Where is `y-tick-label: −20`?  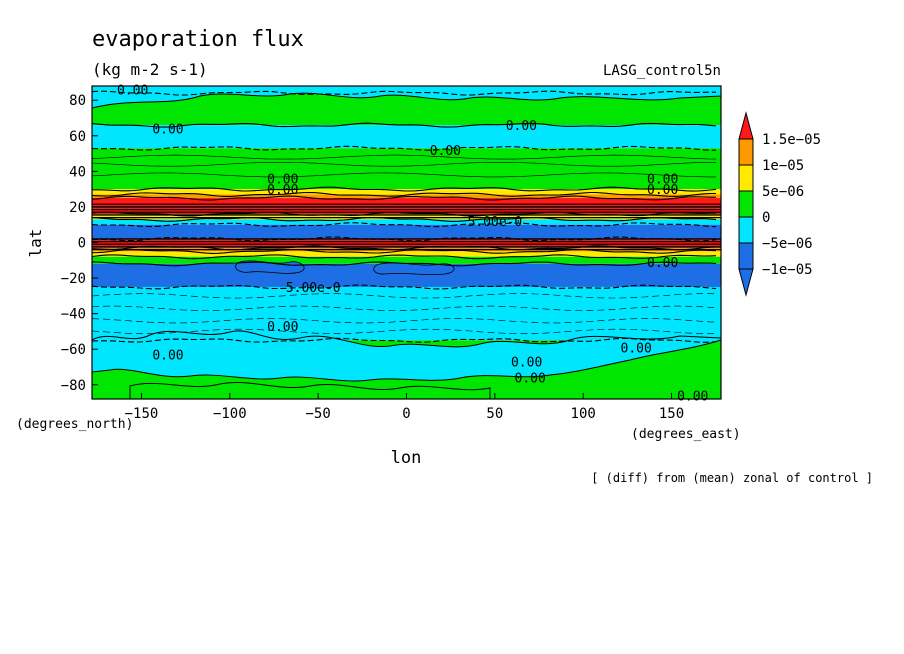 y-tick-label: −20 is located at coordinates (73, 279).